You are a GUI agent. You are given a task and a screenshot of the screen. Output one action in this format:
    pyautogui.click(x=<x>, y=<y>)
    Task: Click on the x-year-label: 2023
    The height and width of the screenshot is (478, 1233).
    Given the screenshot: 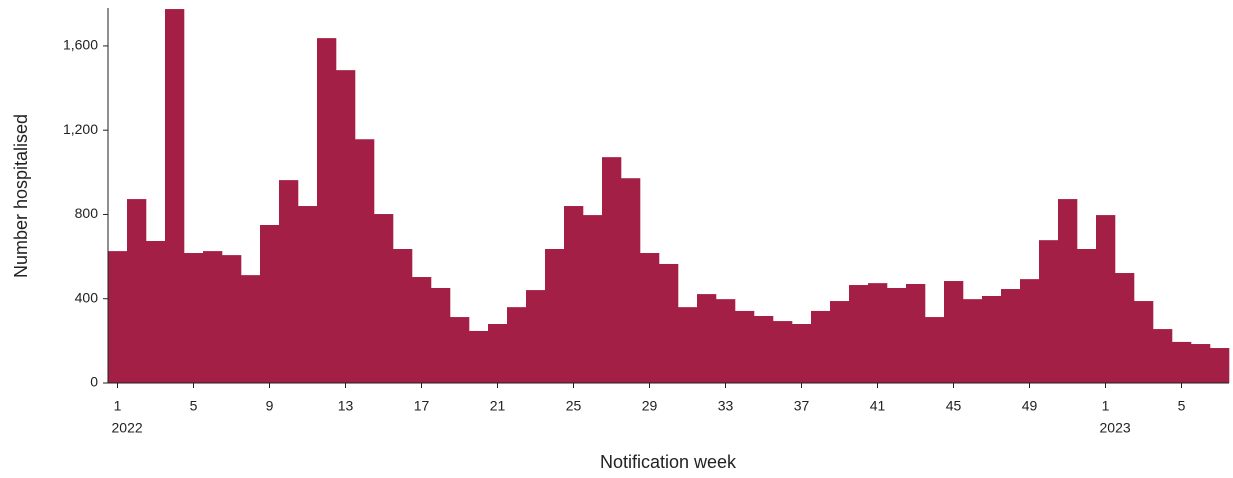 What is the action you would take?
    pyautogui.click(x=1115, y=428)
    